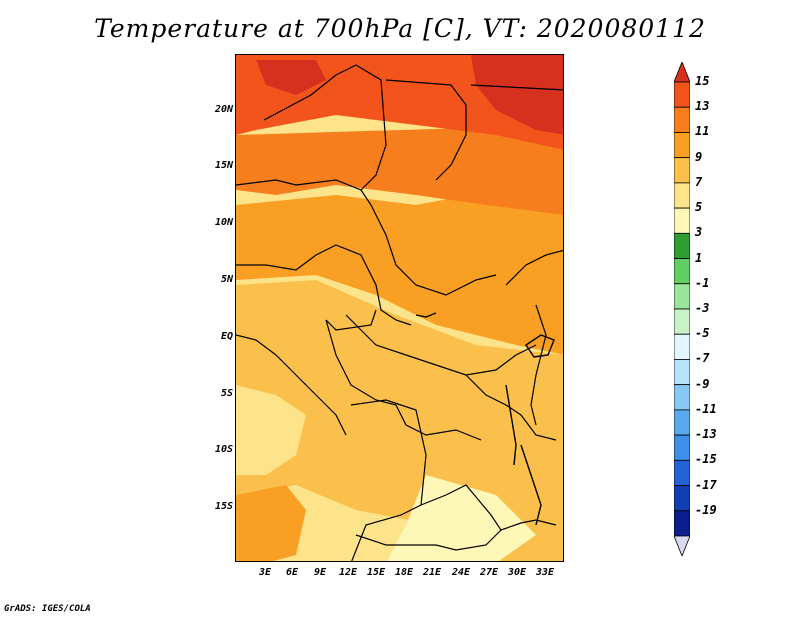 The height and width of the screenshot is (618, 800). I want to click on lat-label-10n: 10N, so click(223, 222).